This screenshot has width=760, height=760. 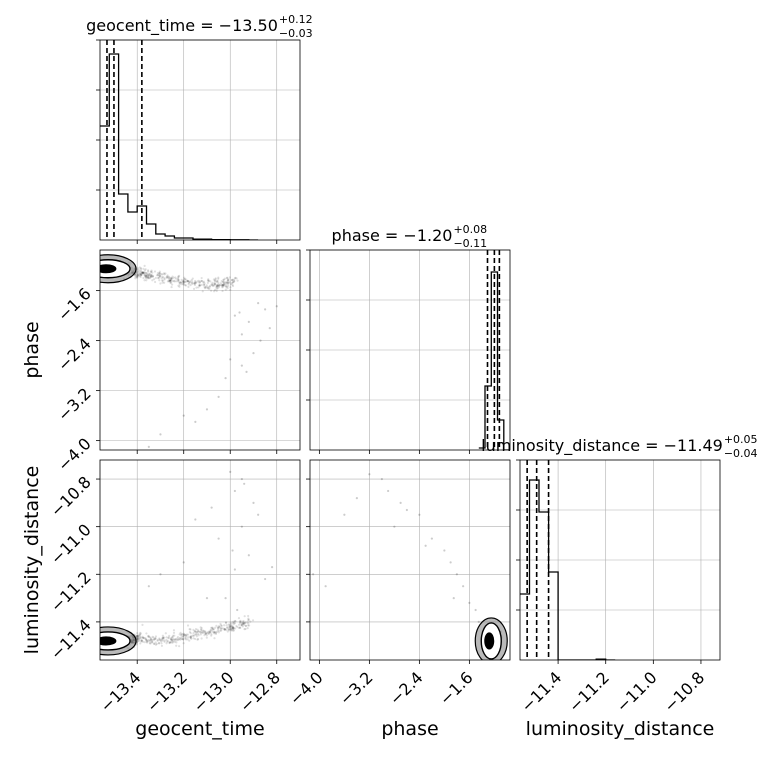 What do you see at coordinates (741, 453) in the screenshot?
I see `title-lower-error: −0.04` at bounding box center [741, 453].